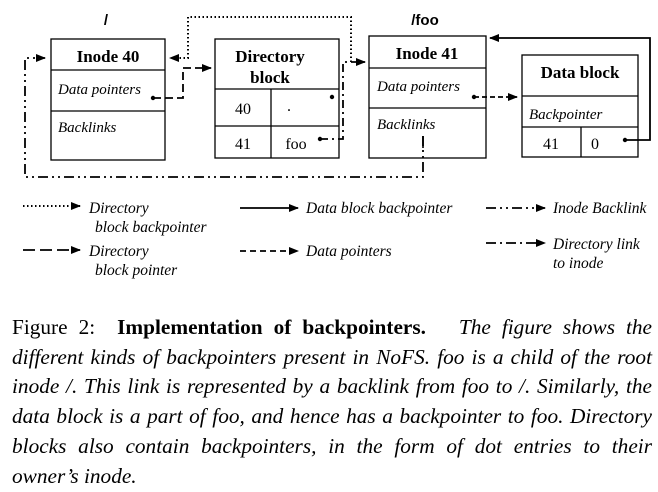 The height and width of the screenshot is (492, 658). Describe the element at coordinates (580, 106) in the screenshot. I see `data-block-box: Data block Backpointer 41 0` at that location.